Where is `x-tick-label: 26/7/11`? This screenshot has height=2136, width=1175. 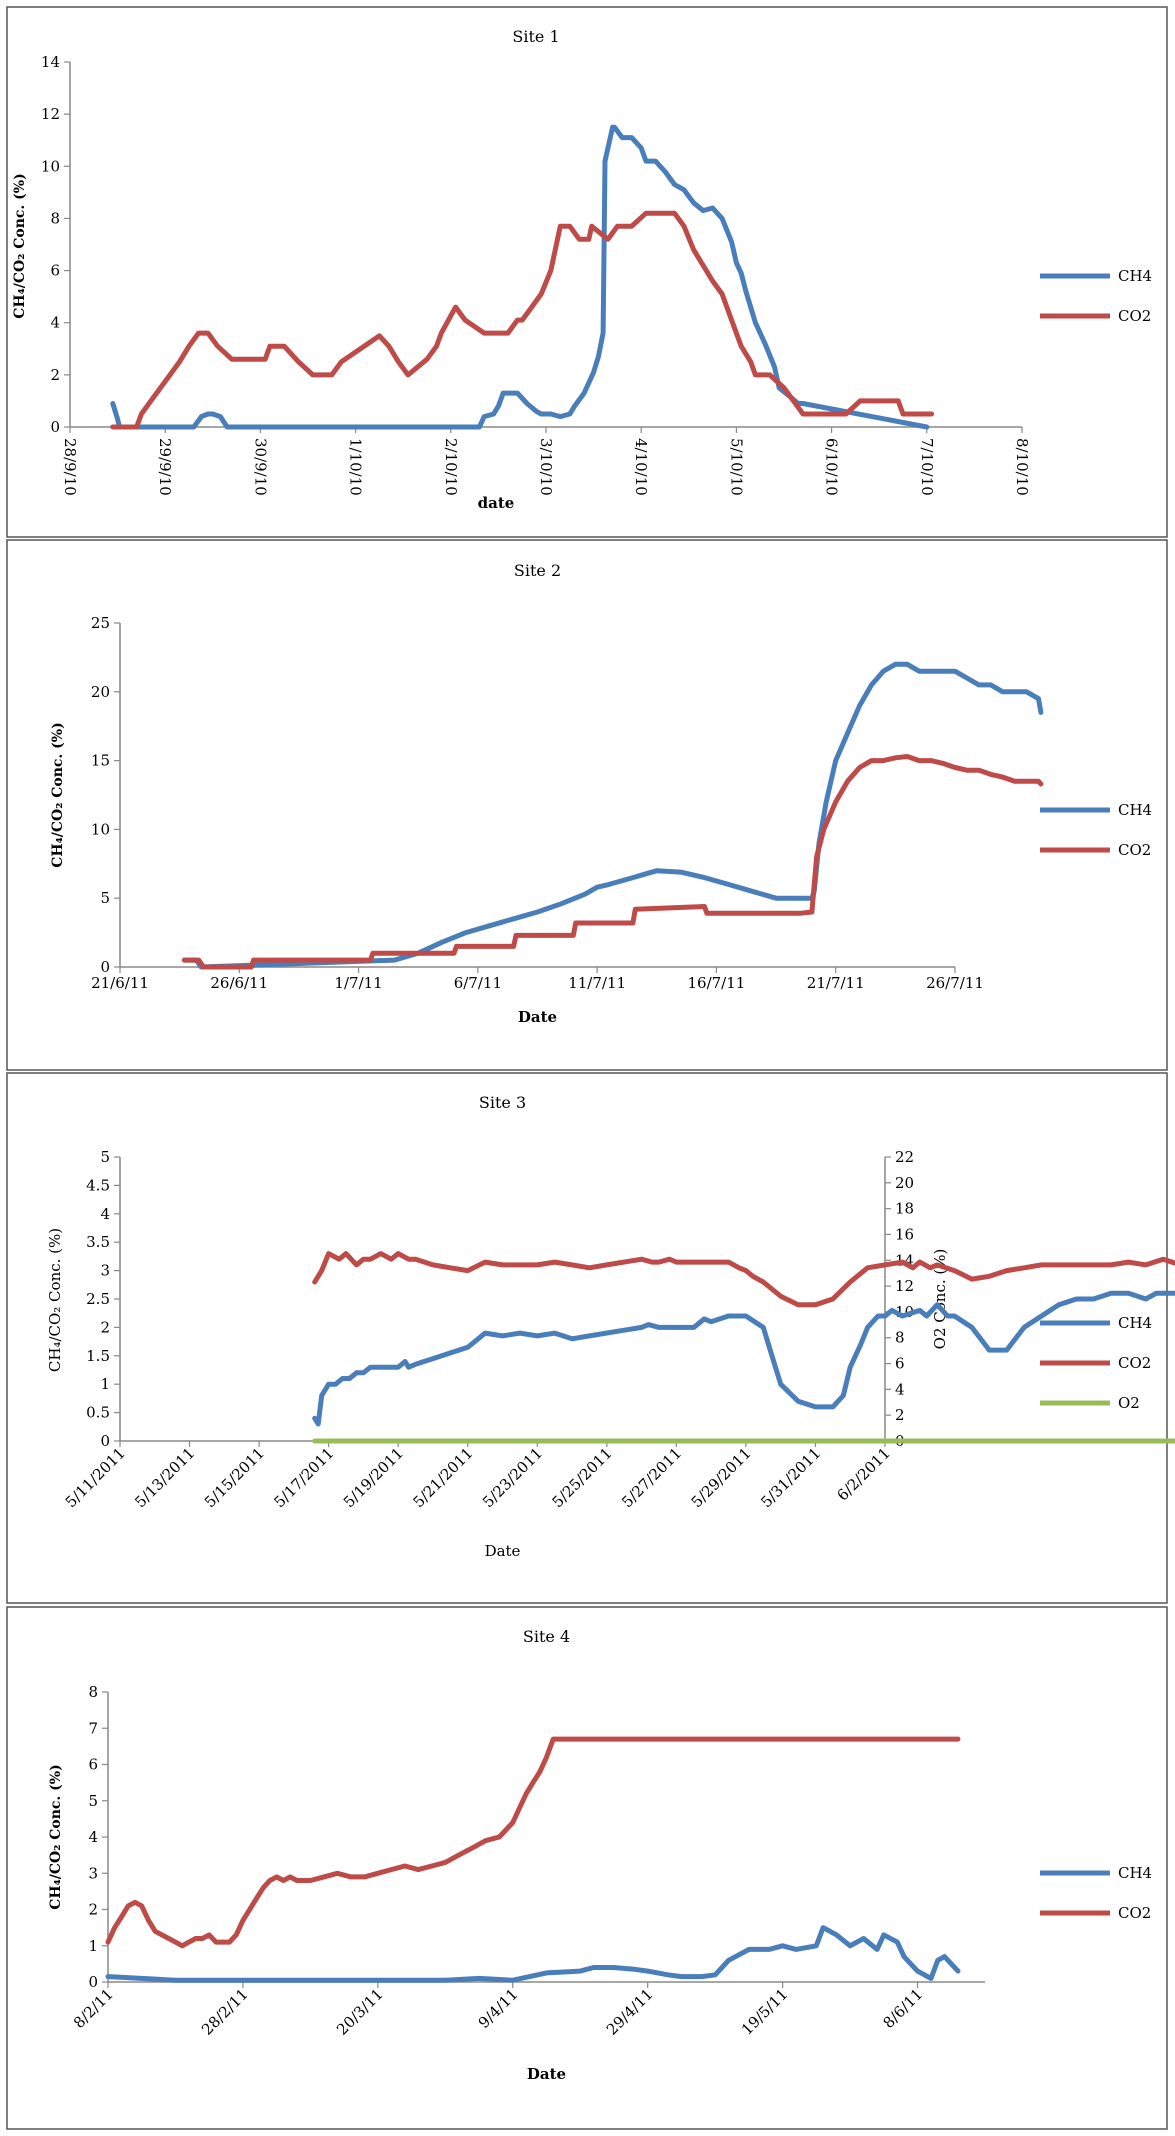 x-tick-label: 26/7/11 is located at coordinates (955, 983).